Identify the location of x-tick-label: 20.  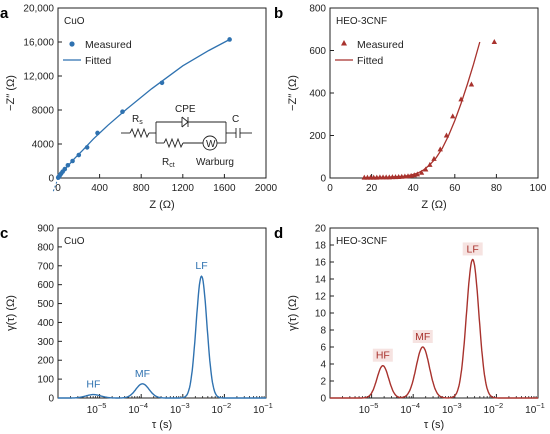
(372, 188).